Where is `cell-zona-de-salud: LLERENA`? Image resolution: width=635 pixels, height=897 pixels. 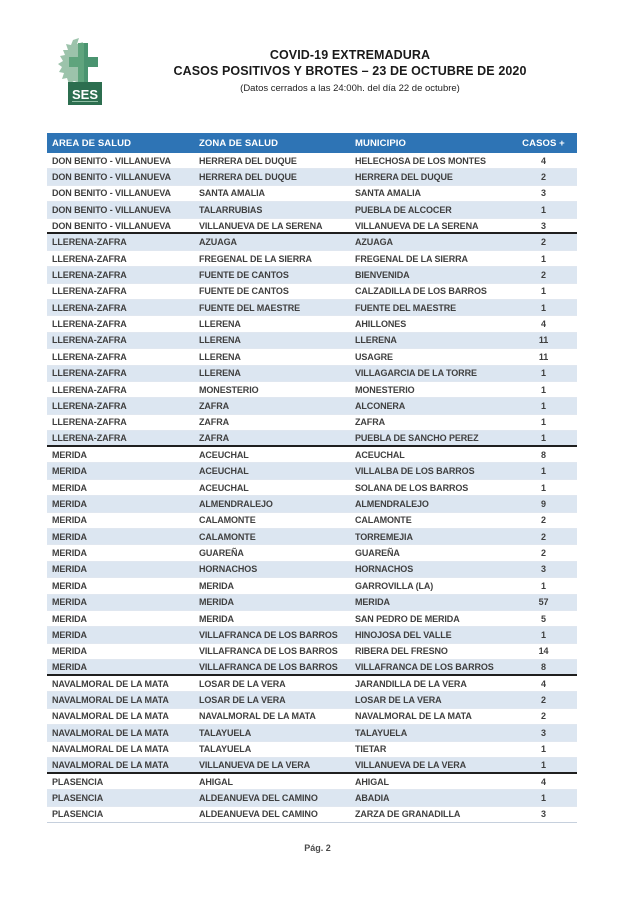 cell-zona-de-salud: LLERENA is located at coordinates (272, 341).